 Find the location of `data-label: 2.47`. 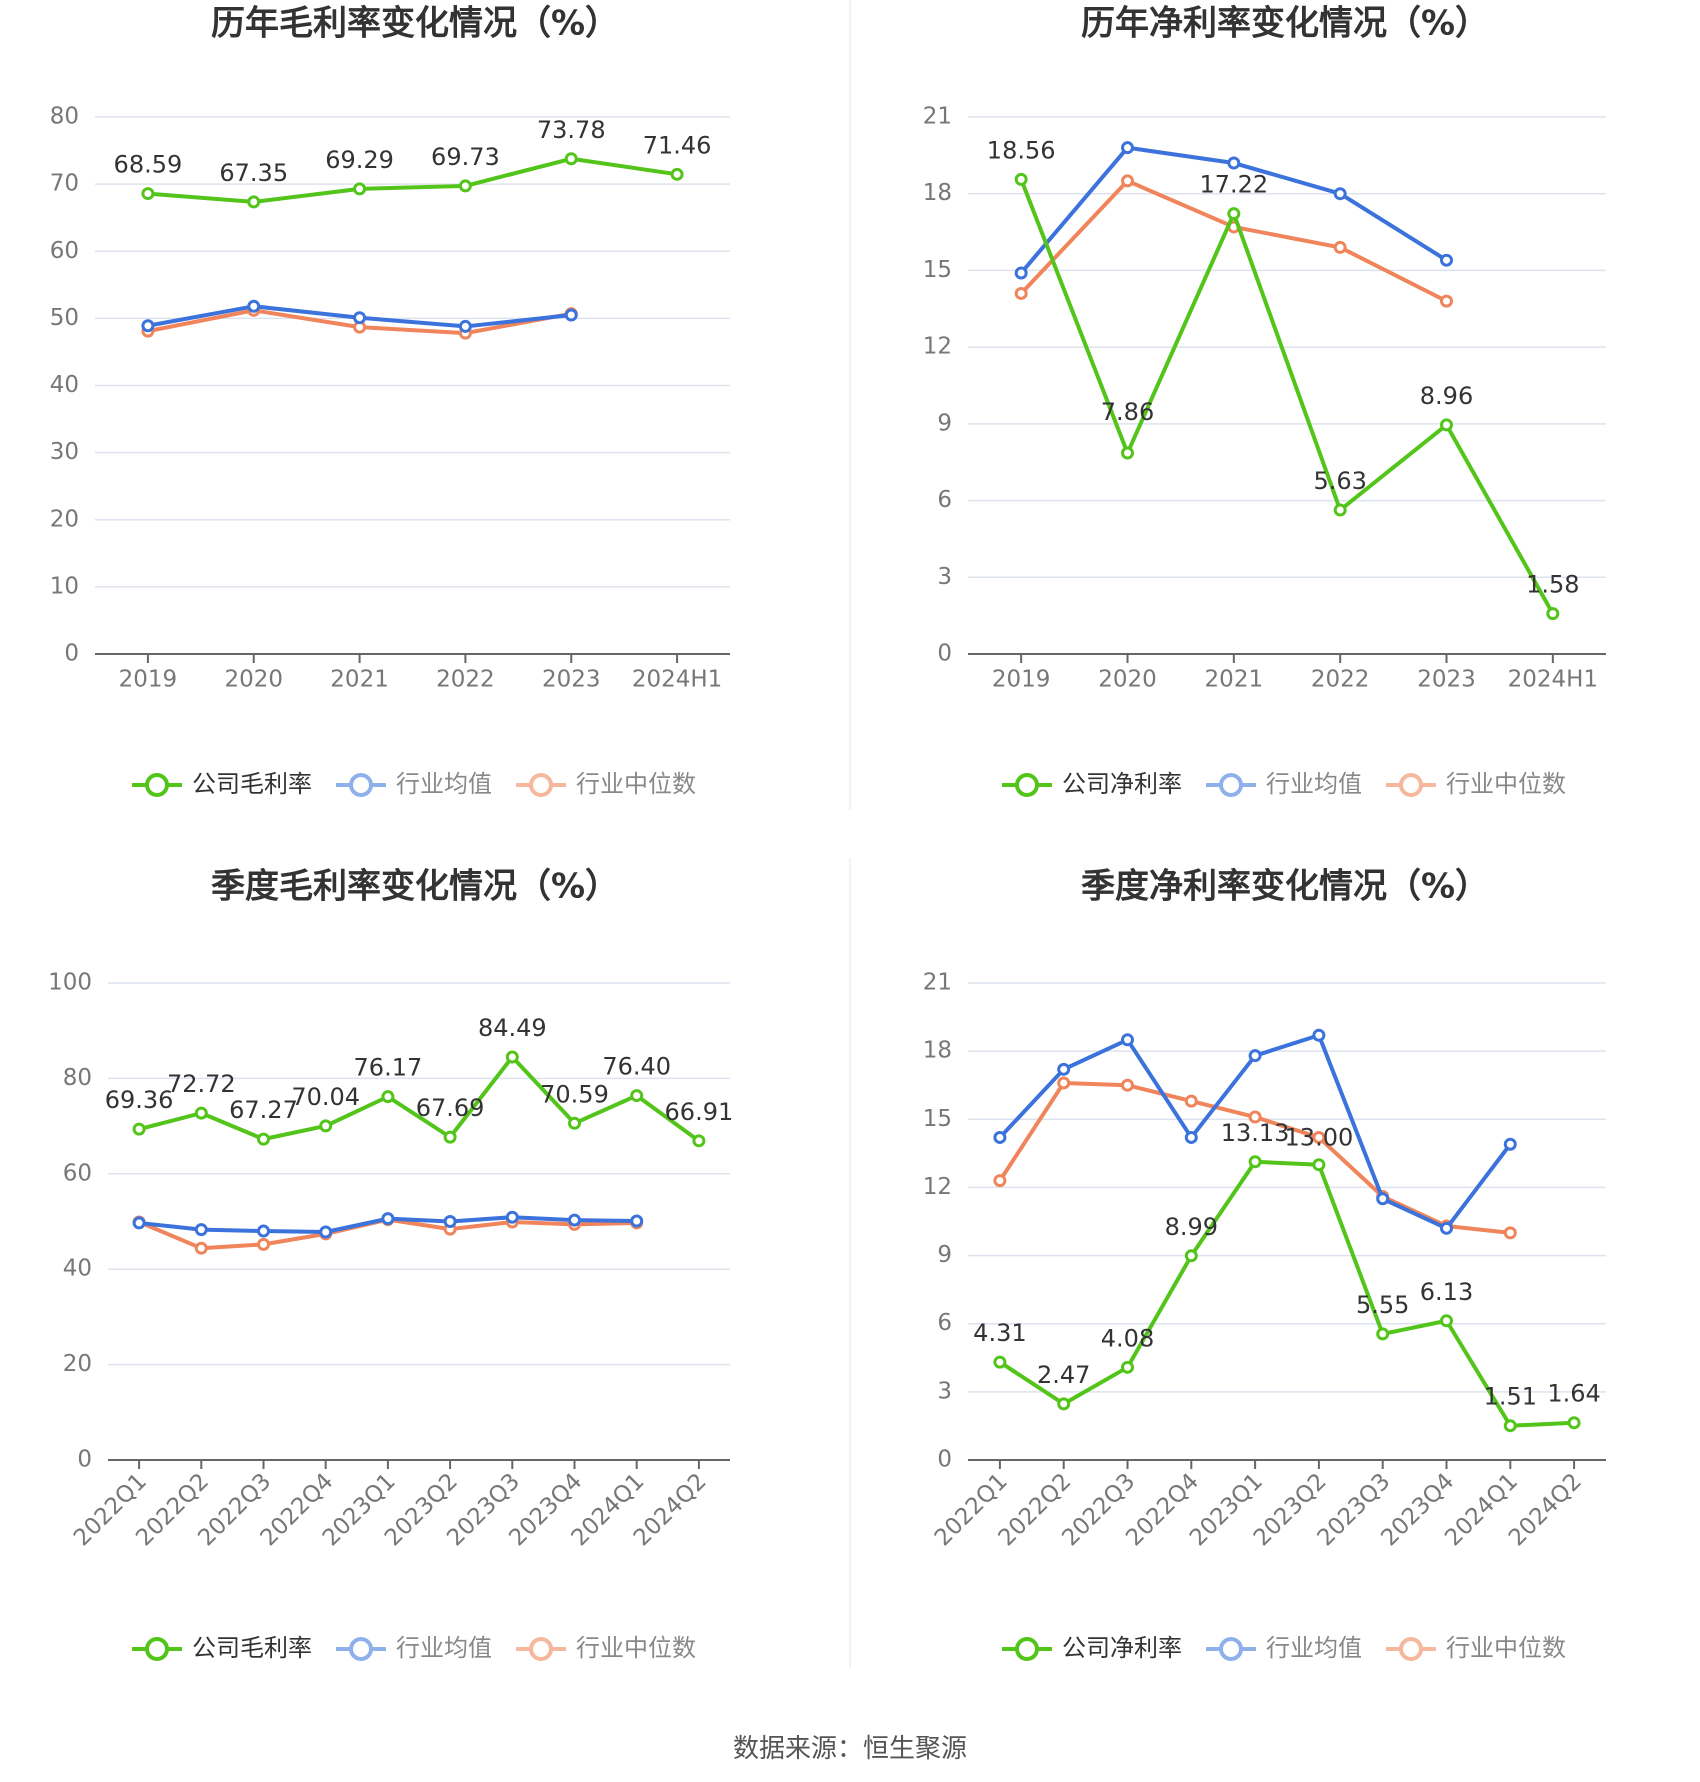

data-label: 2.47 is located at coordinates (1063, 1375).